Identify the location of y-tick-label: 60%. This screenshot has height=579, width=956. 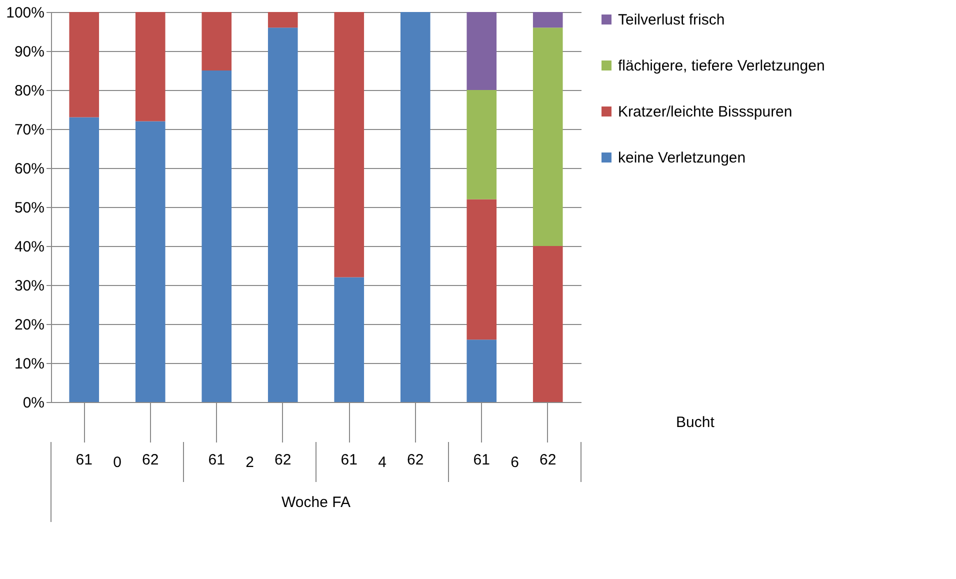
(29, 169).